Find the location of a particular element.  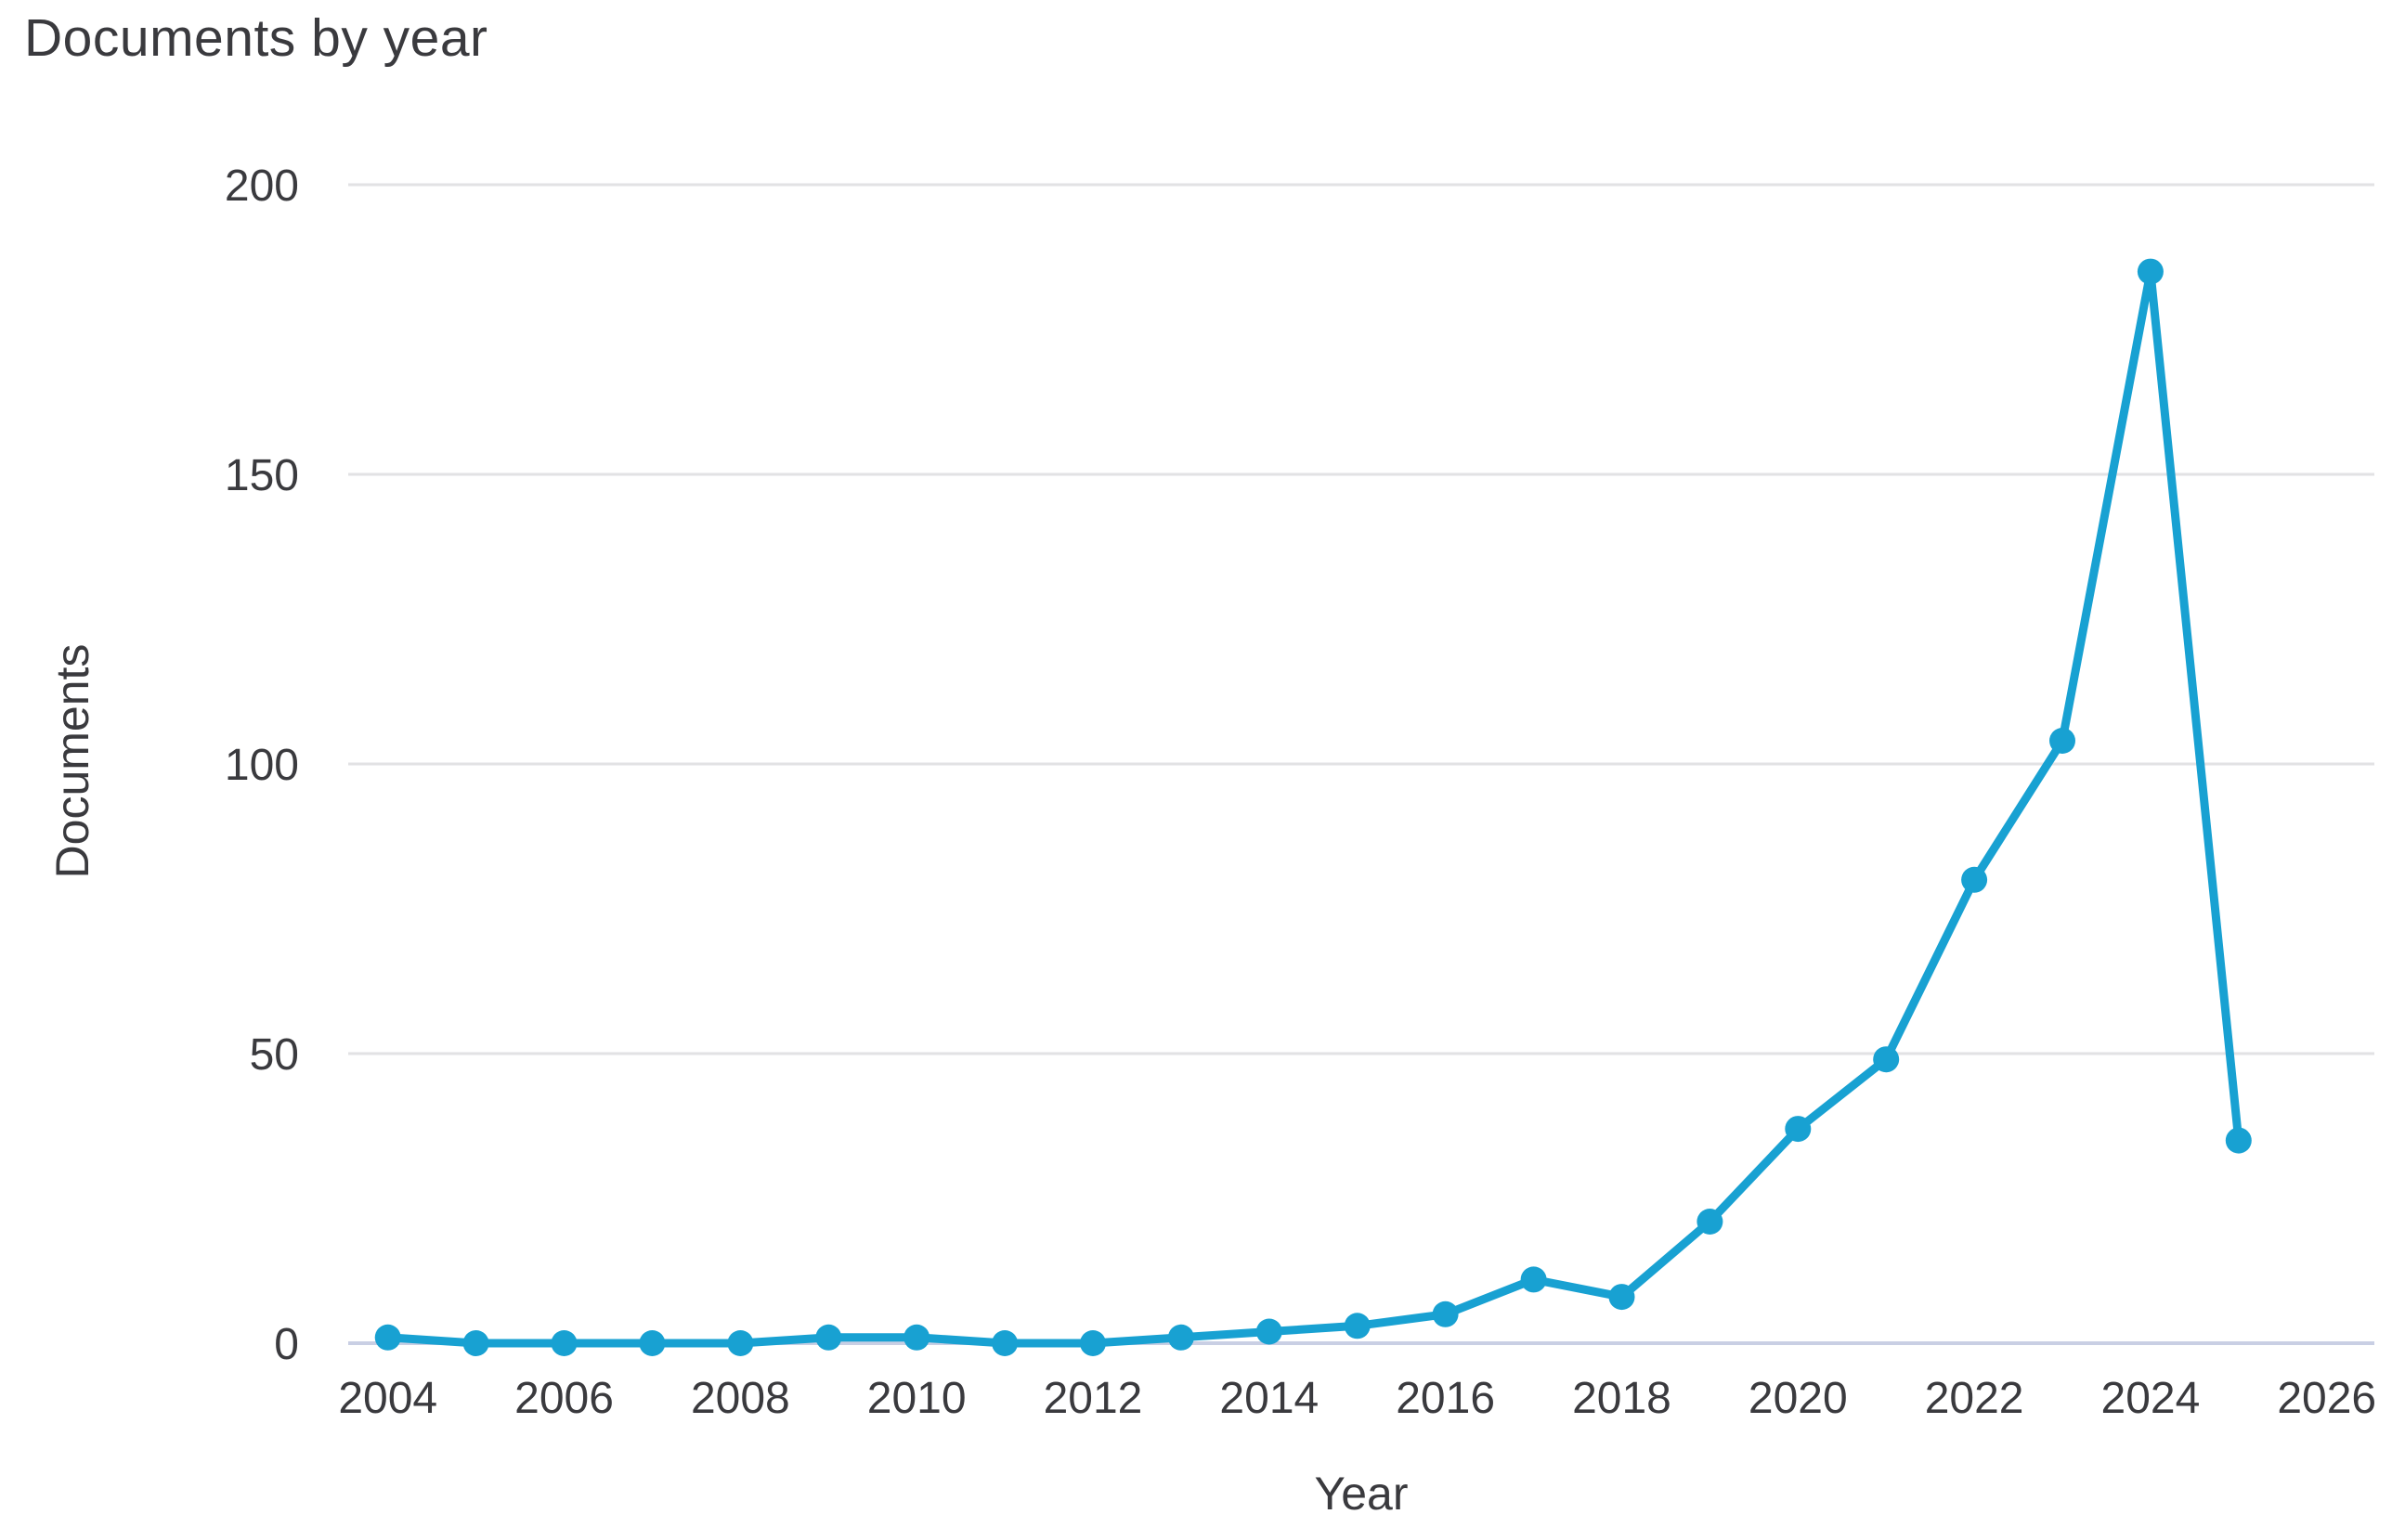

x-tick-label: 2006 is located at coordinates (564, 1398).